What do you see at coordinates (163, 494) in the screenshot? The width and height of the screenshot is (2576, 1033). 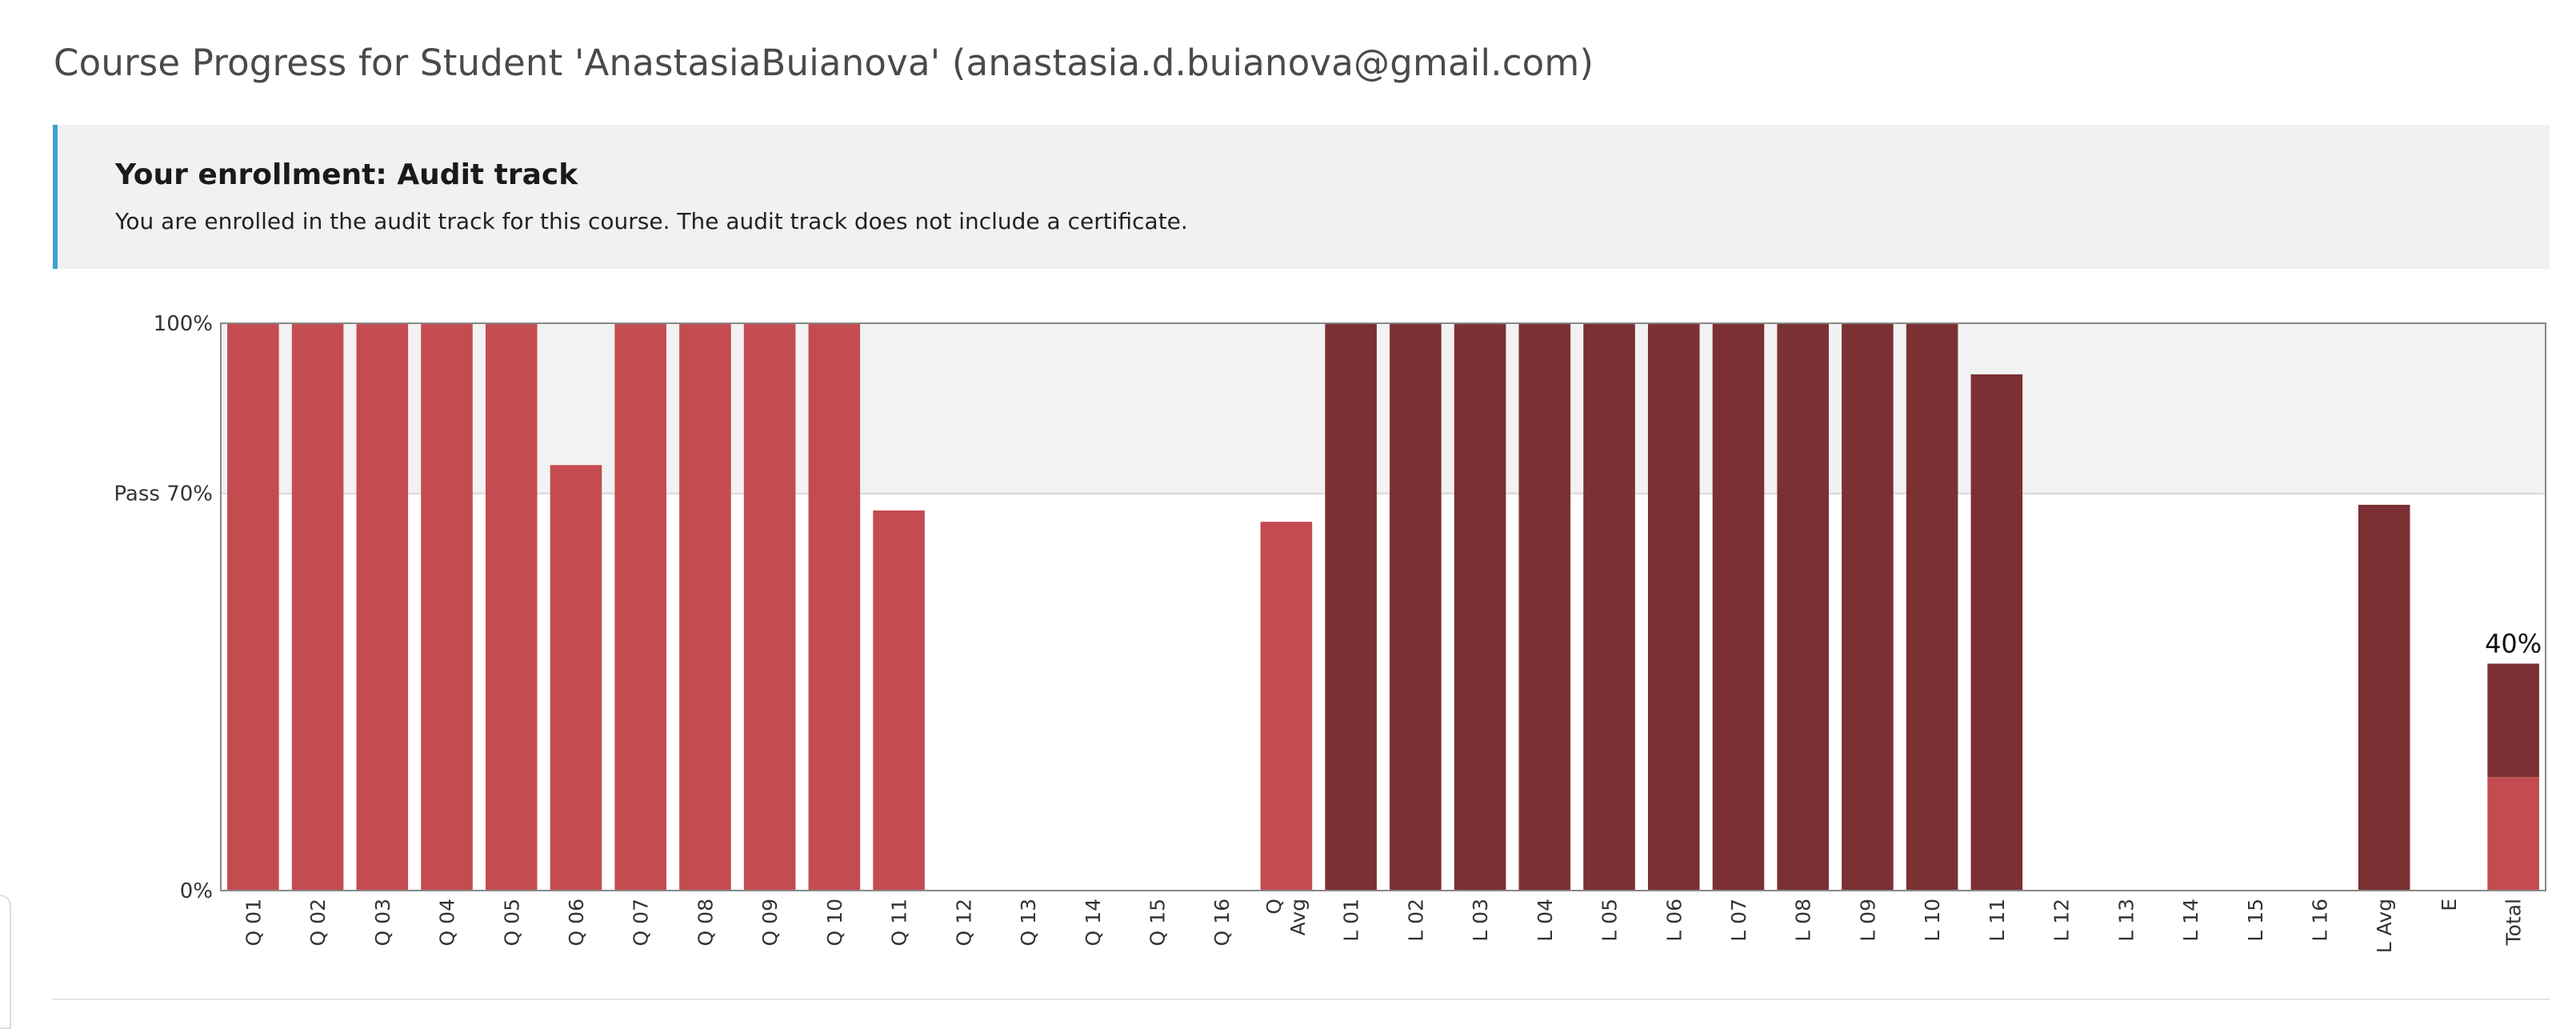 I see `y-tick-label: Pass 70%` at bounding box center [163, 494].